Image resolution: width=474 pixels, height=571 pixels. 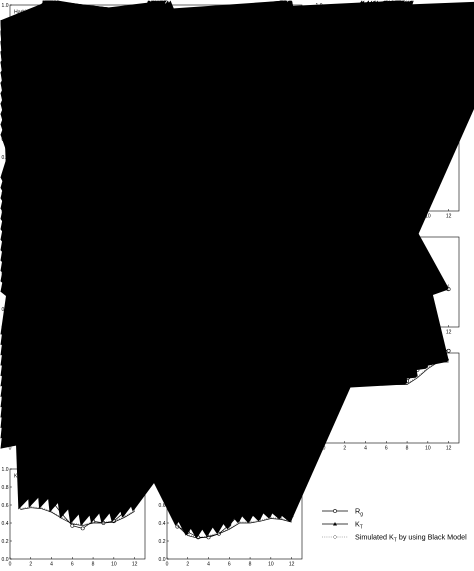 What do you see at coordinates (335, 537) in the screenshot?
I see `legend-marker-simulated-kt` at bounding box center [335, 537].